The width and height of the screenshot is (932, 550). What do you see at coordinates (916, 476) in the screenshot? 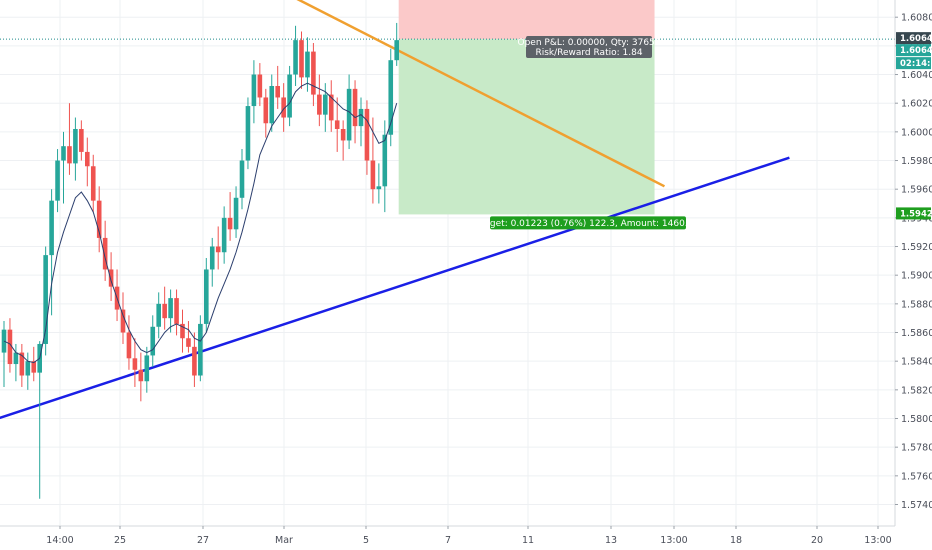
I see `price-tick-label: 1.57600` at bounding box center [916, 476].